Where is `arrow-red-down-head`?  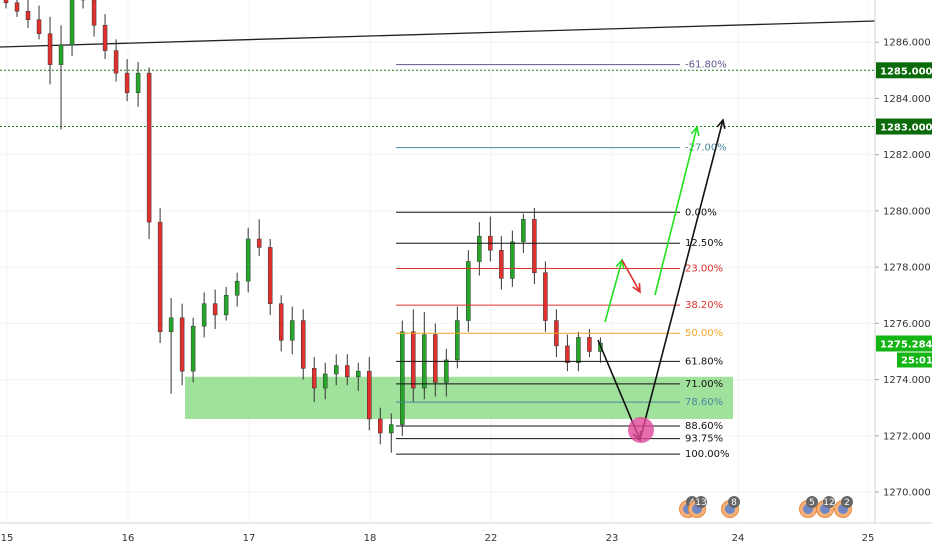 arrow-red-down-head is located at coordinates (636, 288).